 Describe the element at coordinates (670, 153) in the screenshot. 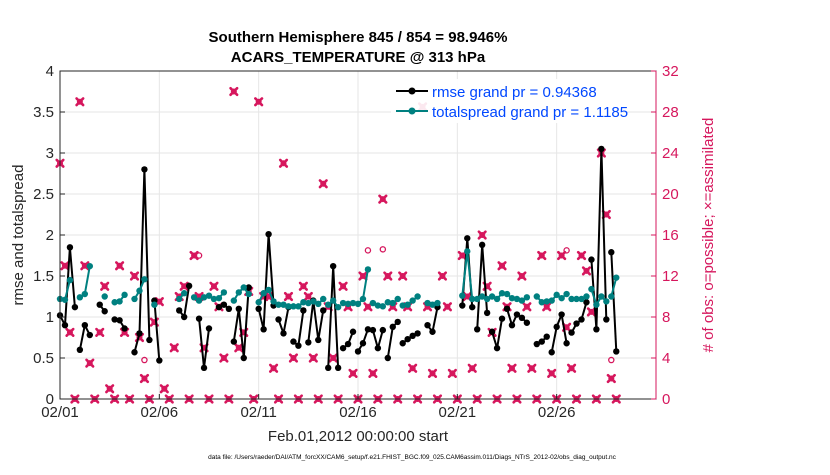

I see `y-right-tick-label: 24` at that location.